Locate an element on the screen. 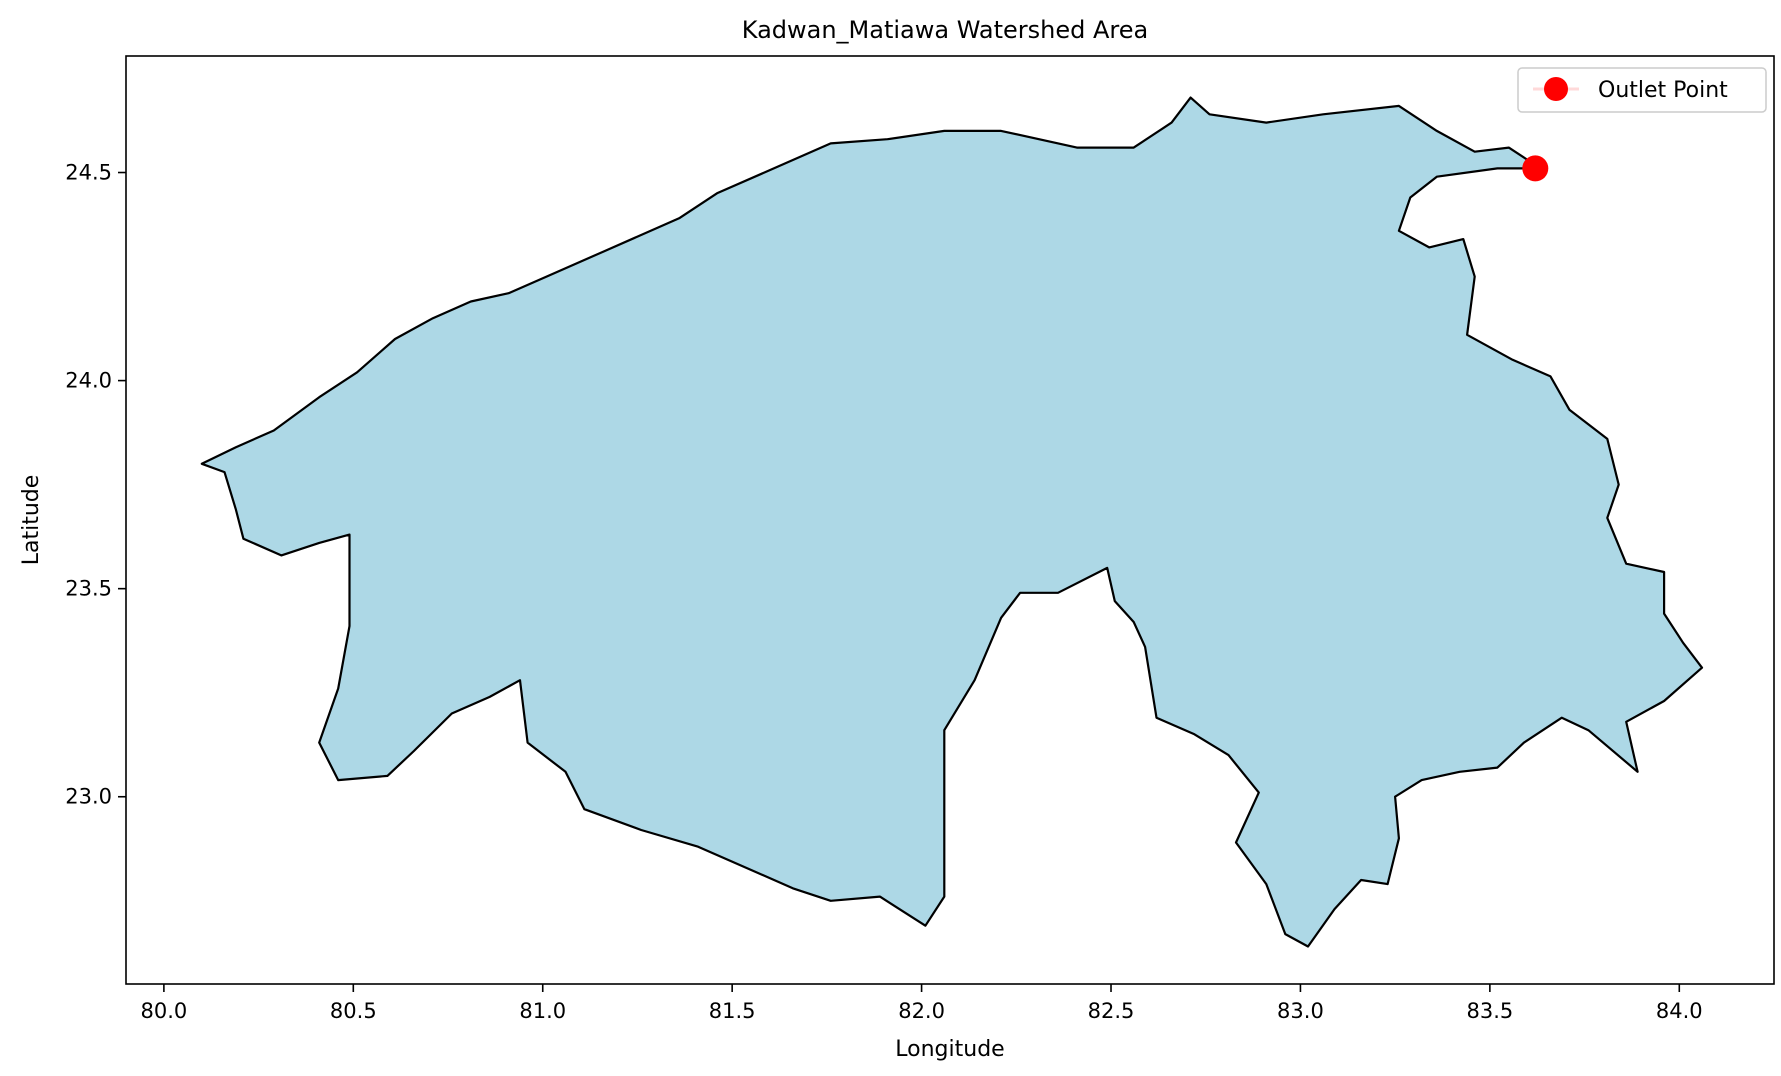 This screenshot has width=1781, height=1076. legend: Outlet Point is located at coordinates (1642, 90).